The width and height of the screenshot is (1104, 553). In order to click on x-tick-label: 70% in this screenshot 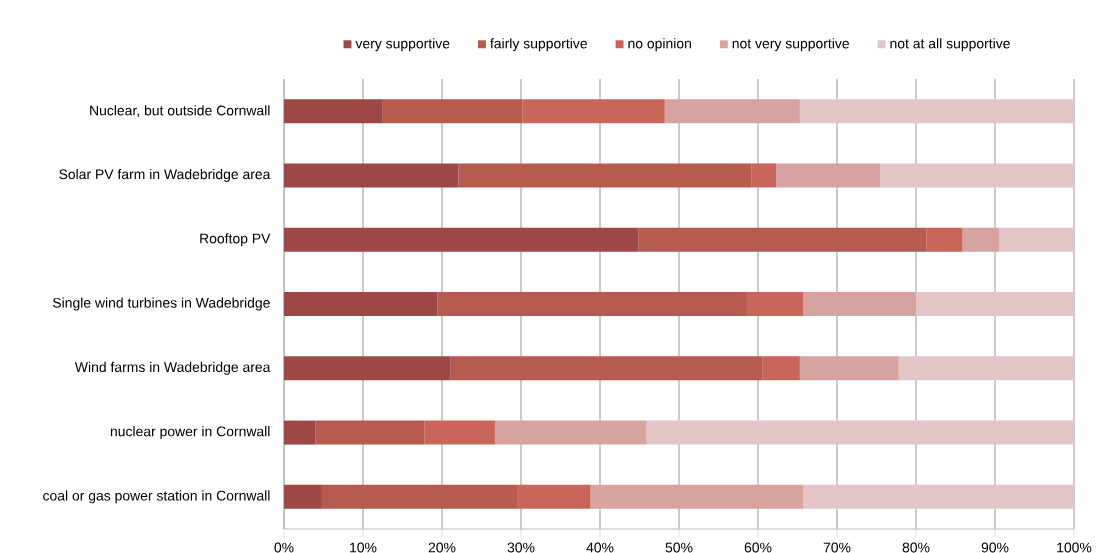, I will do `click(837, 547)`.